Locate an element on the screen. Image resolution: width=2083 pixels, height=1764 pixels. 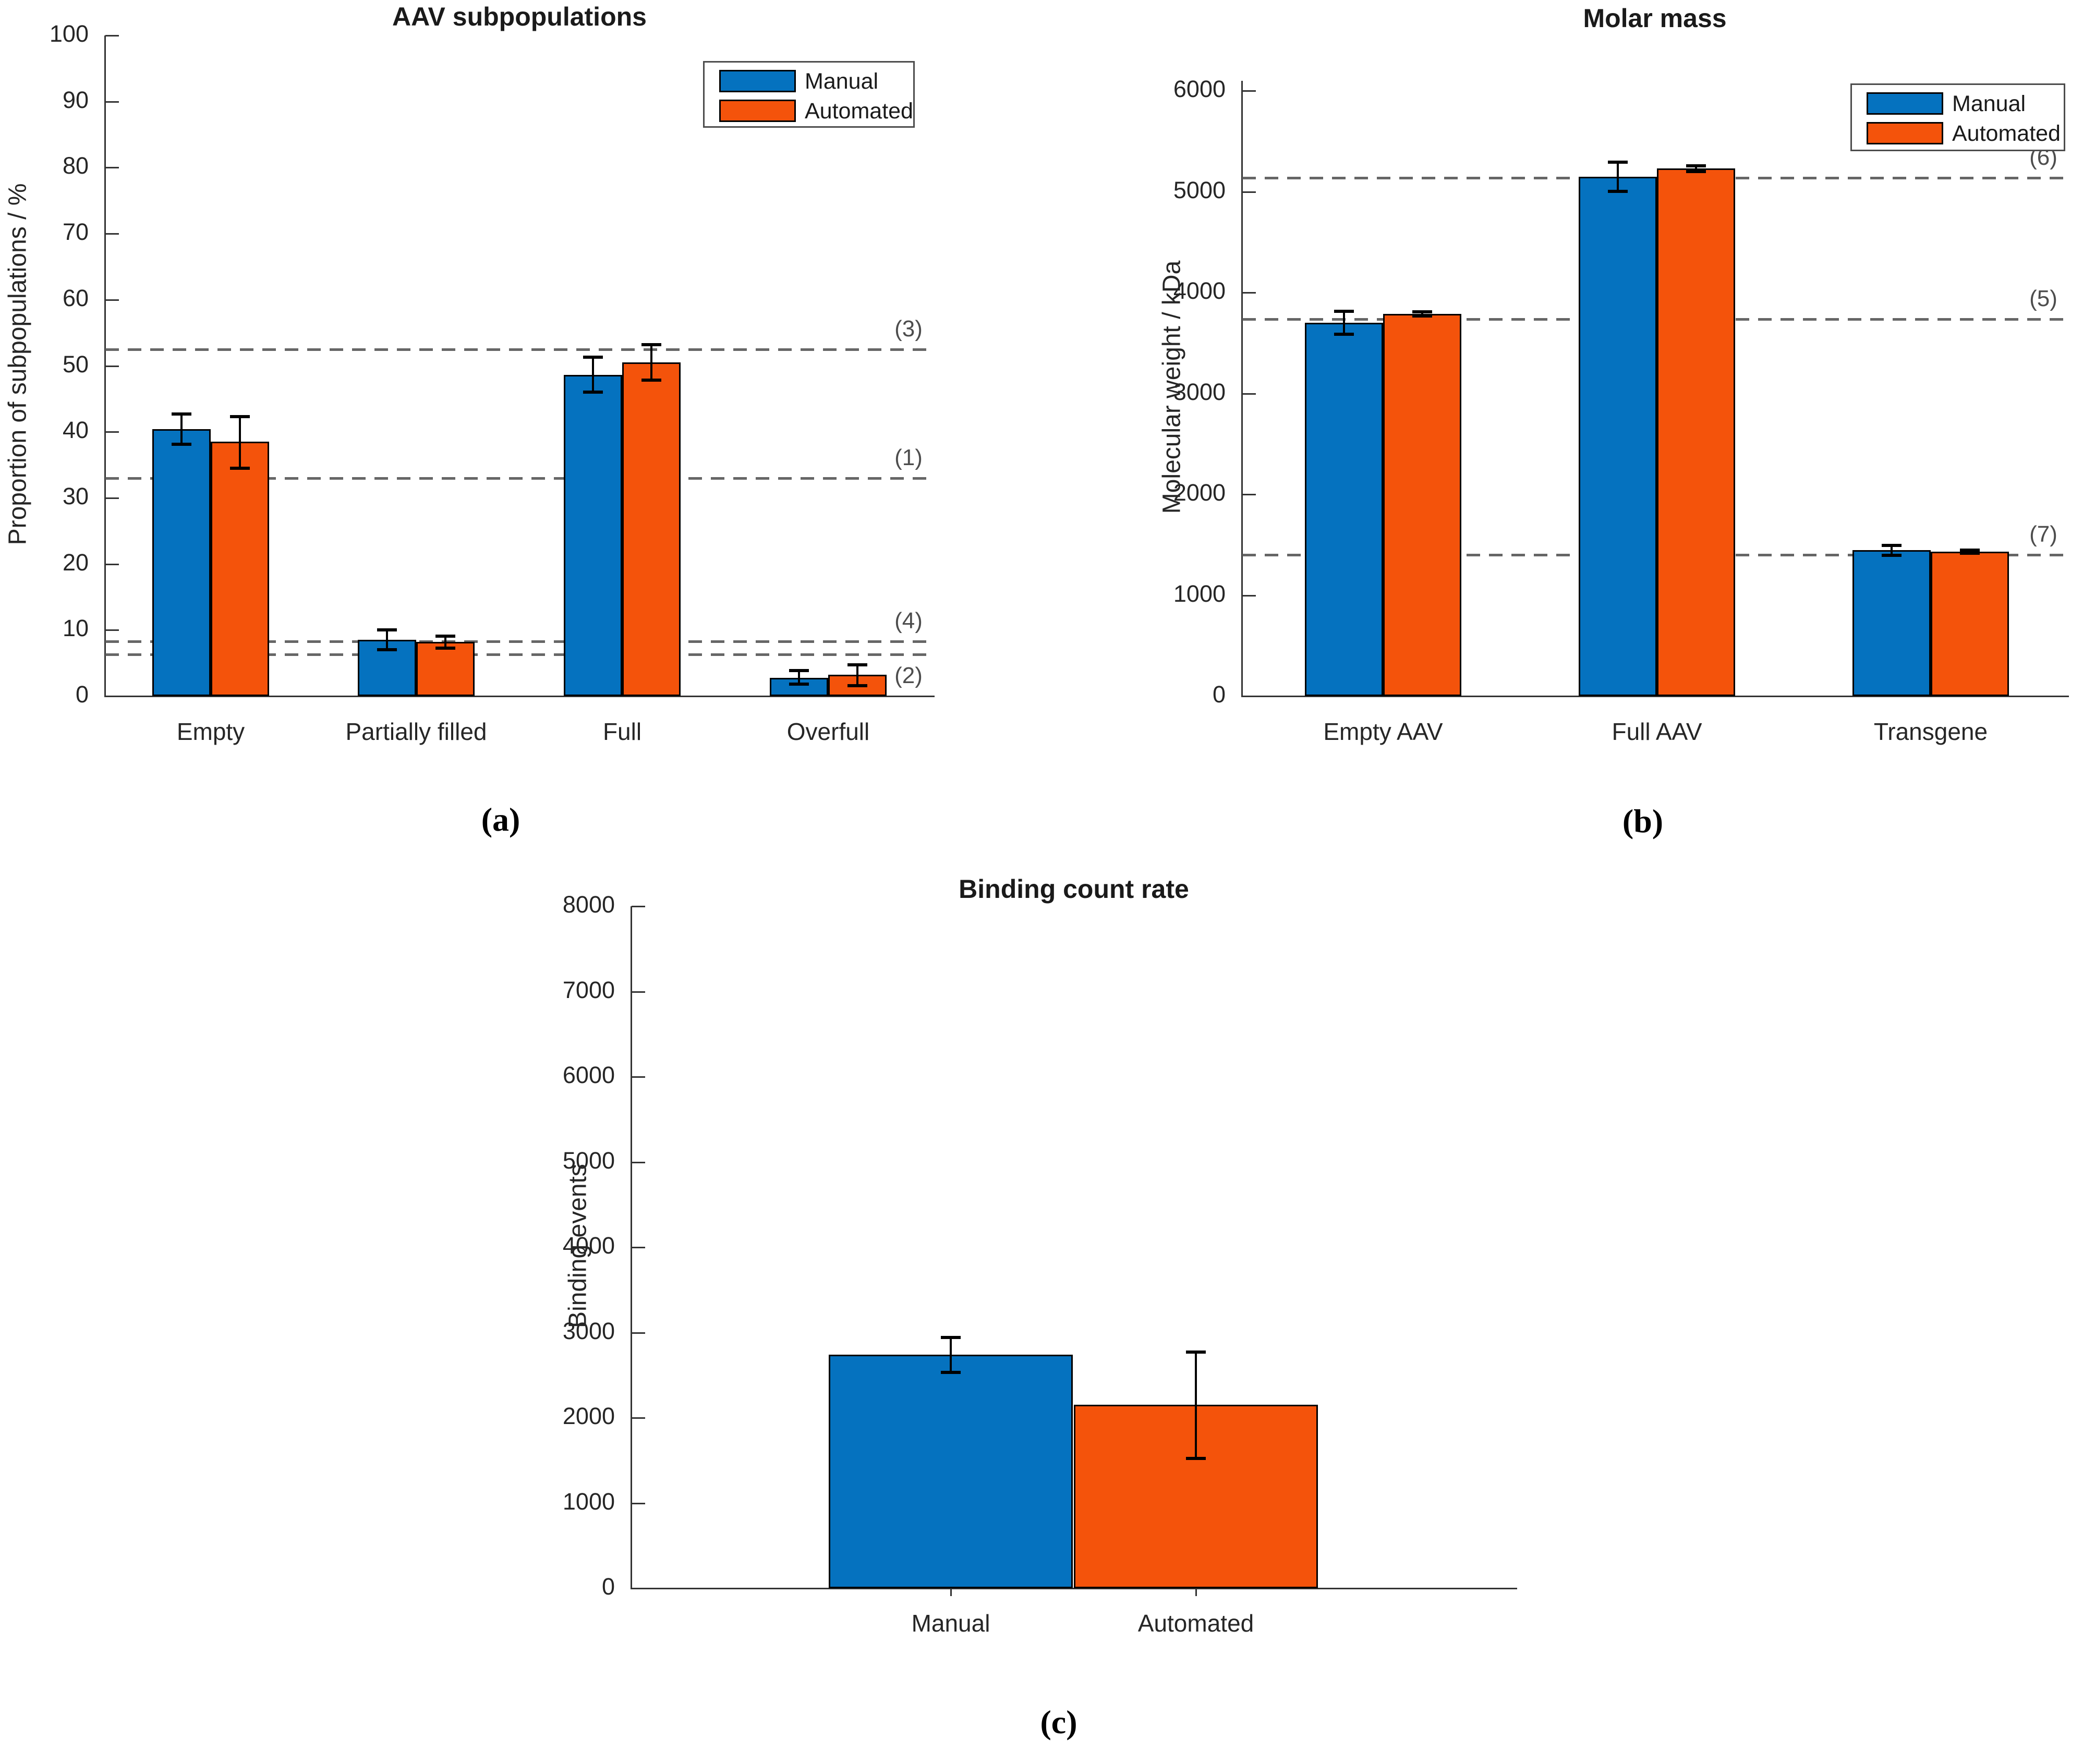
x-category-label: Manual is located at coordinates (950, 1624).